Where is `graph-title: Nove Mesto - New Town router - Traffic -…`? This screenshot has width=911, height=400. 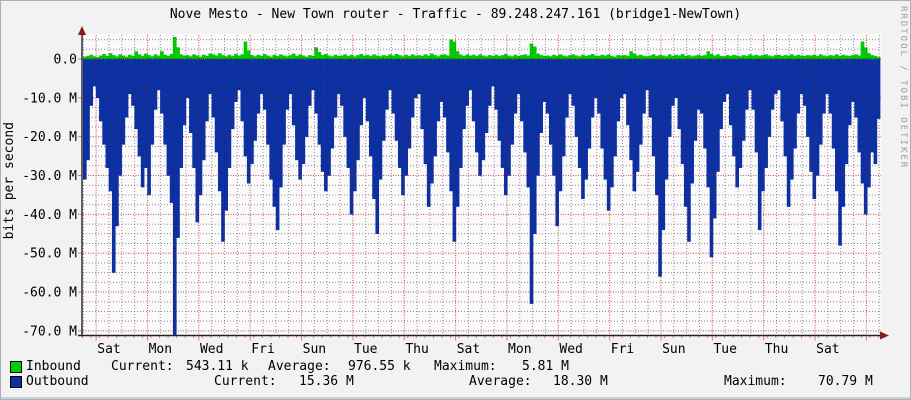
graph-title: Nove Mesto - New Town router - Traffic -… is located at coordinates (455, 14).